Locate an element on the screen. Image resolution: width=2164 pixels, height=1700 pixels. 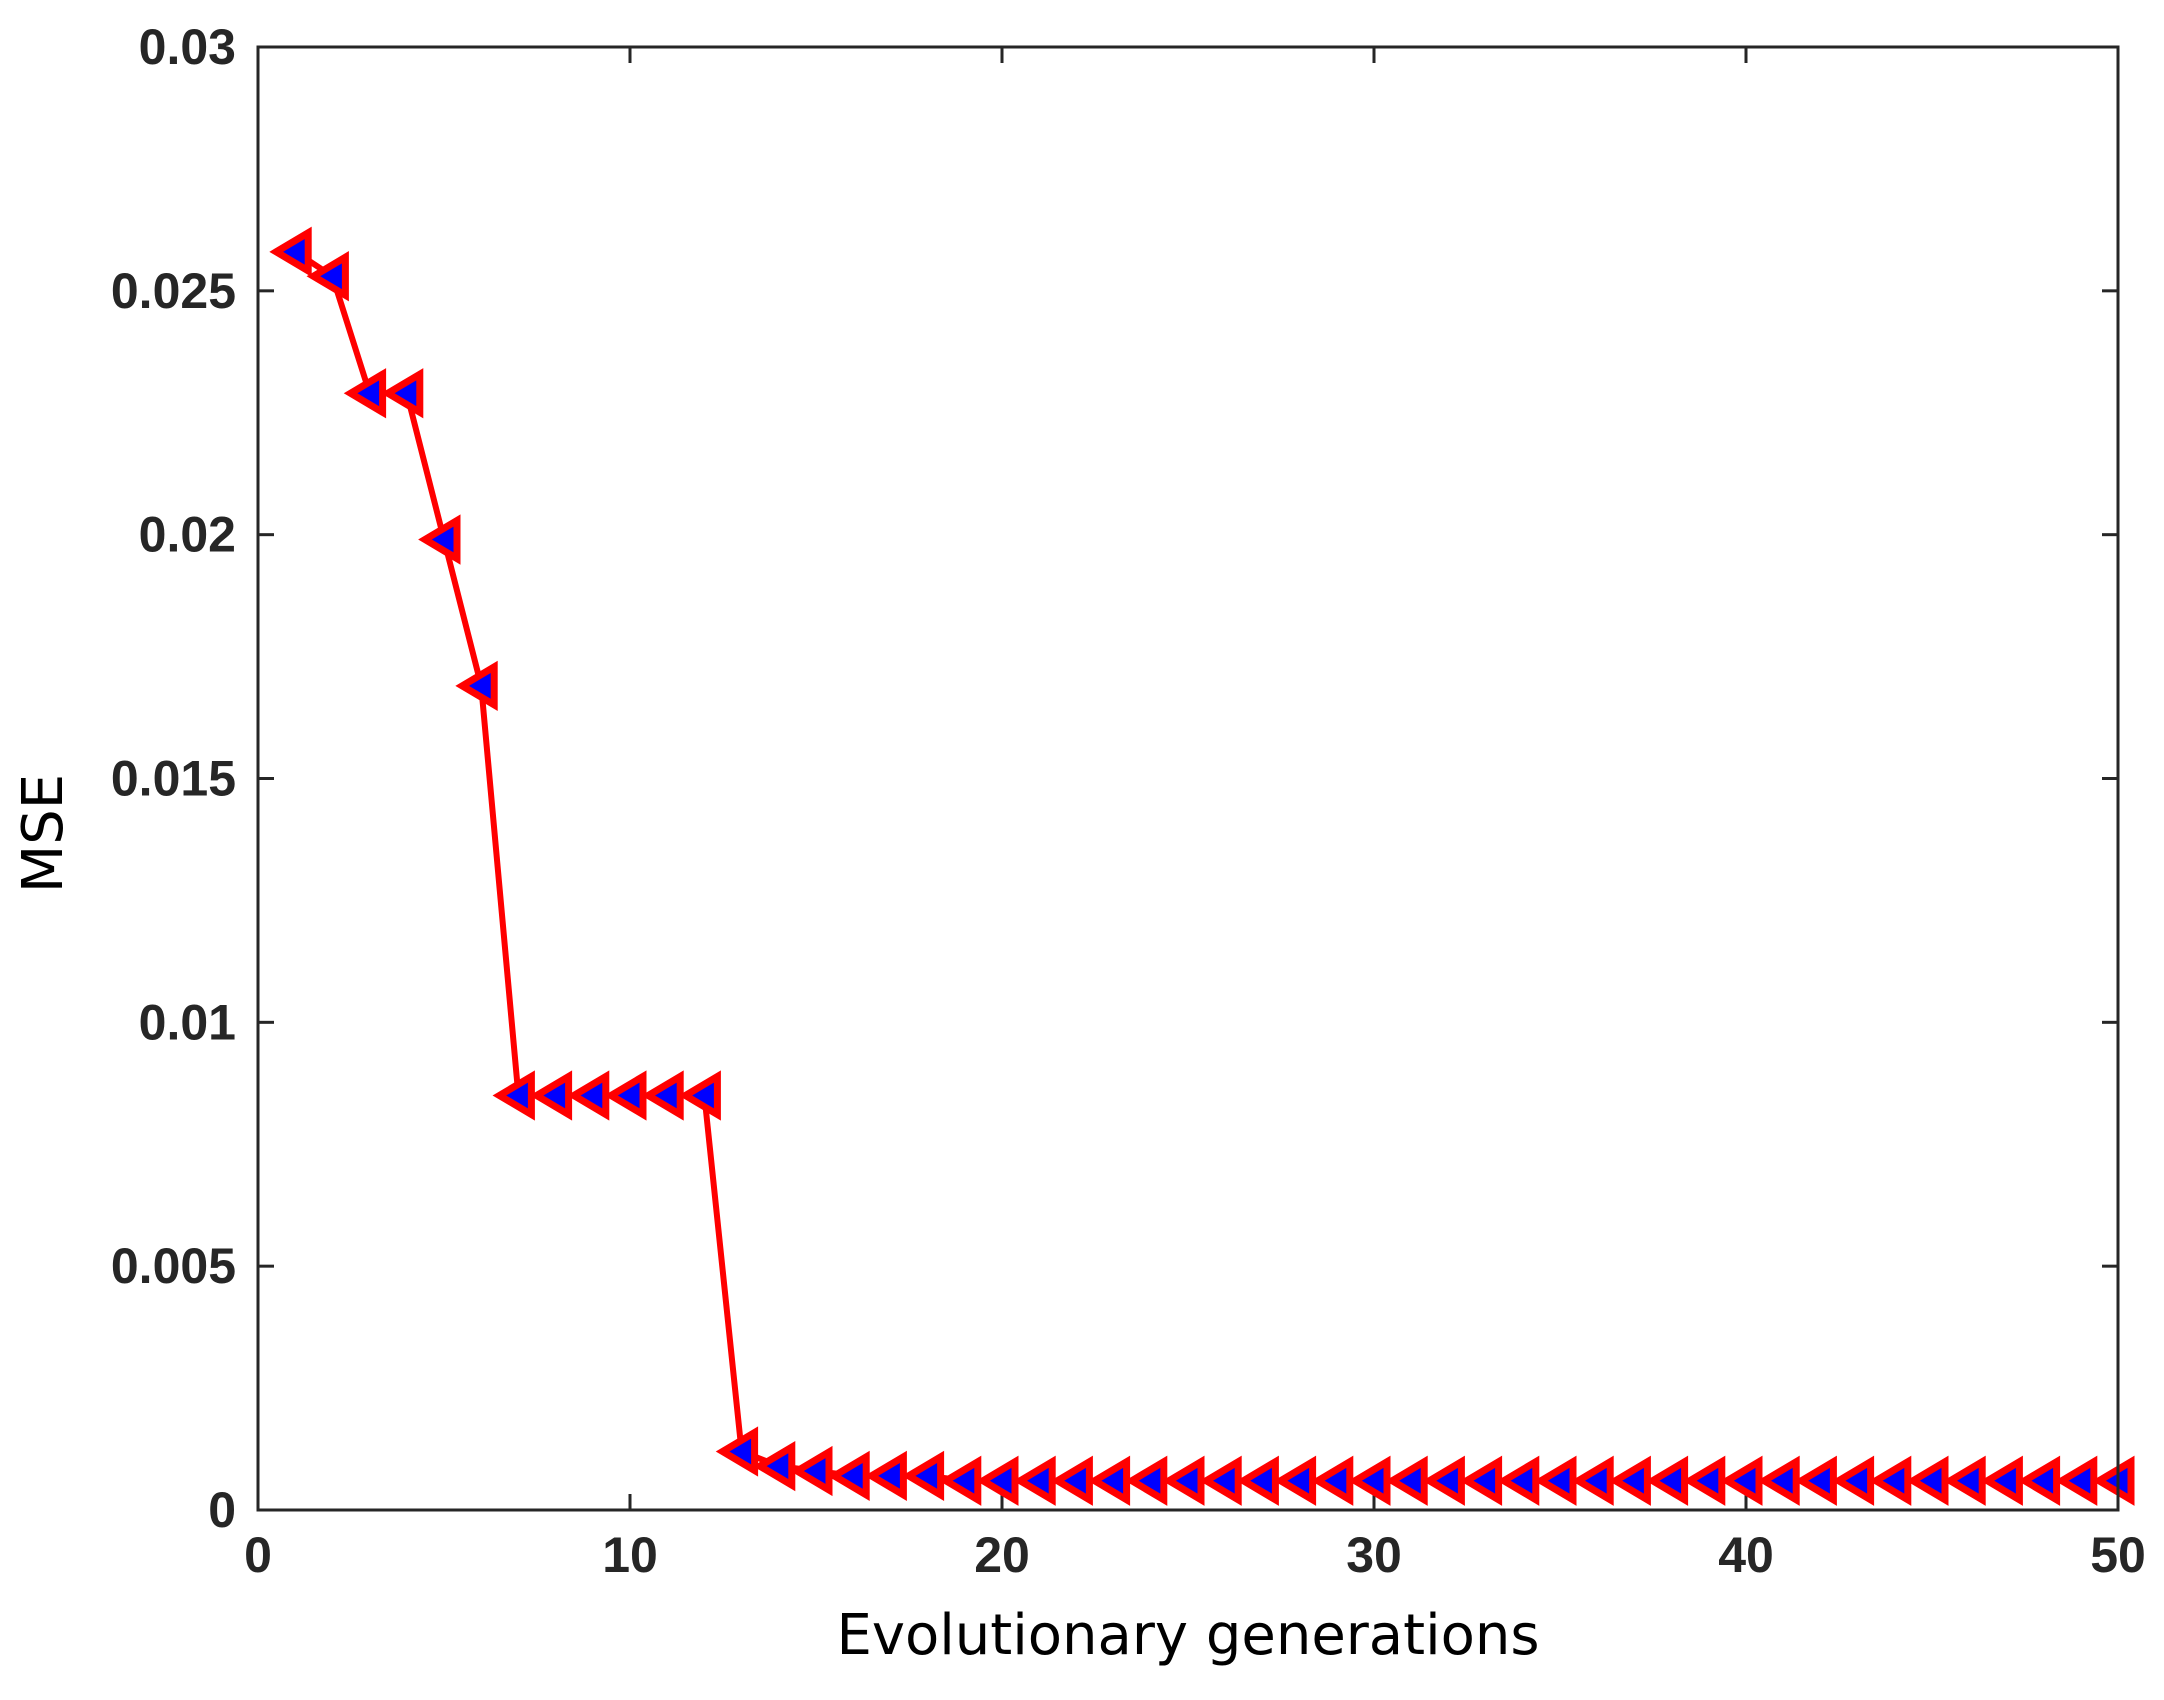
x-tick-label: 0 is located at coordinates (258, 1555).